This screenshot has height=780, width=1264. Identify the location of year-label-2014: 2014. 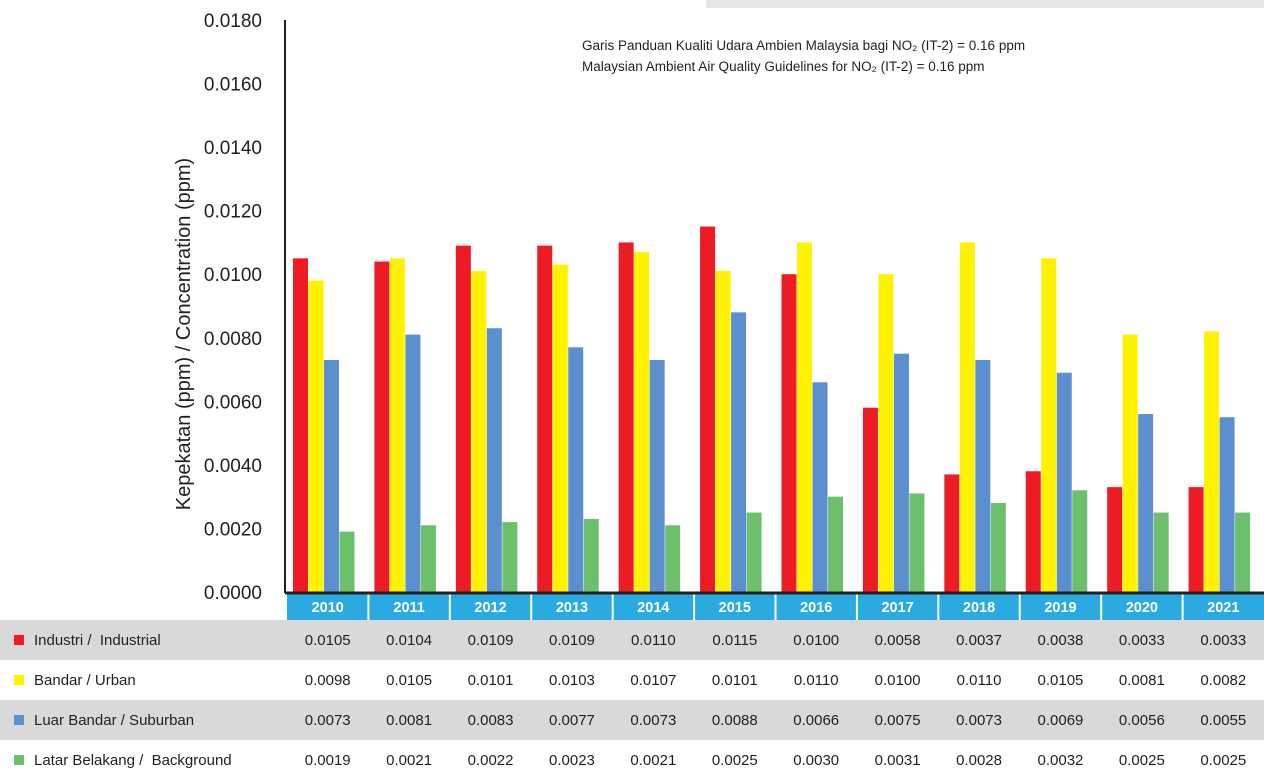
(653, 608).